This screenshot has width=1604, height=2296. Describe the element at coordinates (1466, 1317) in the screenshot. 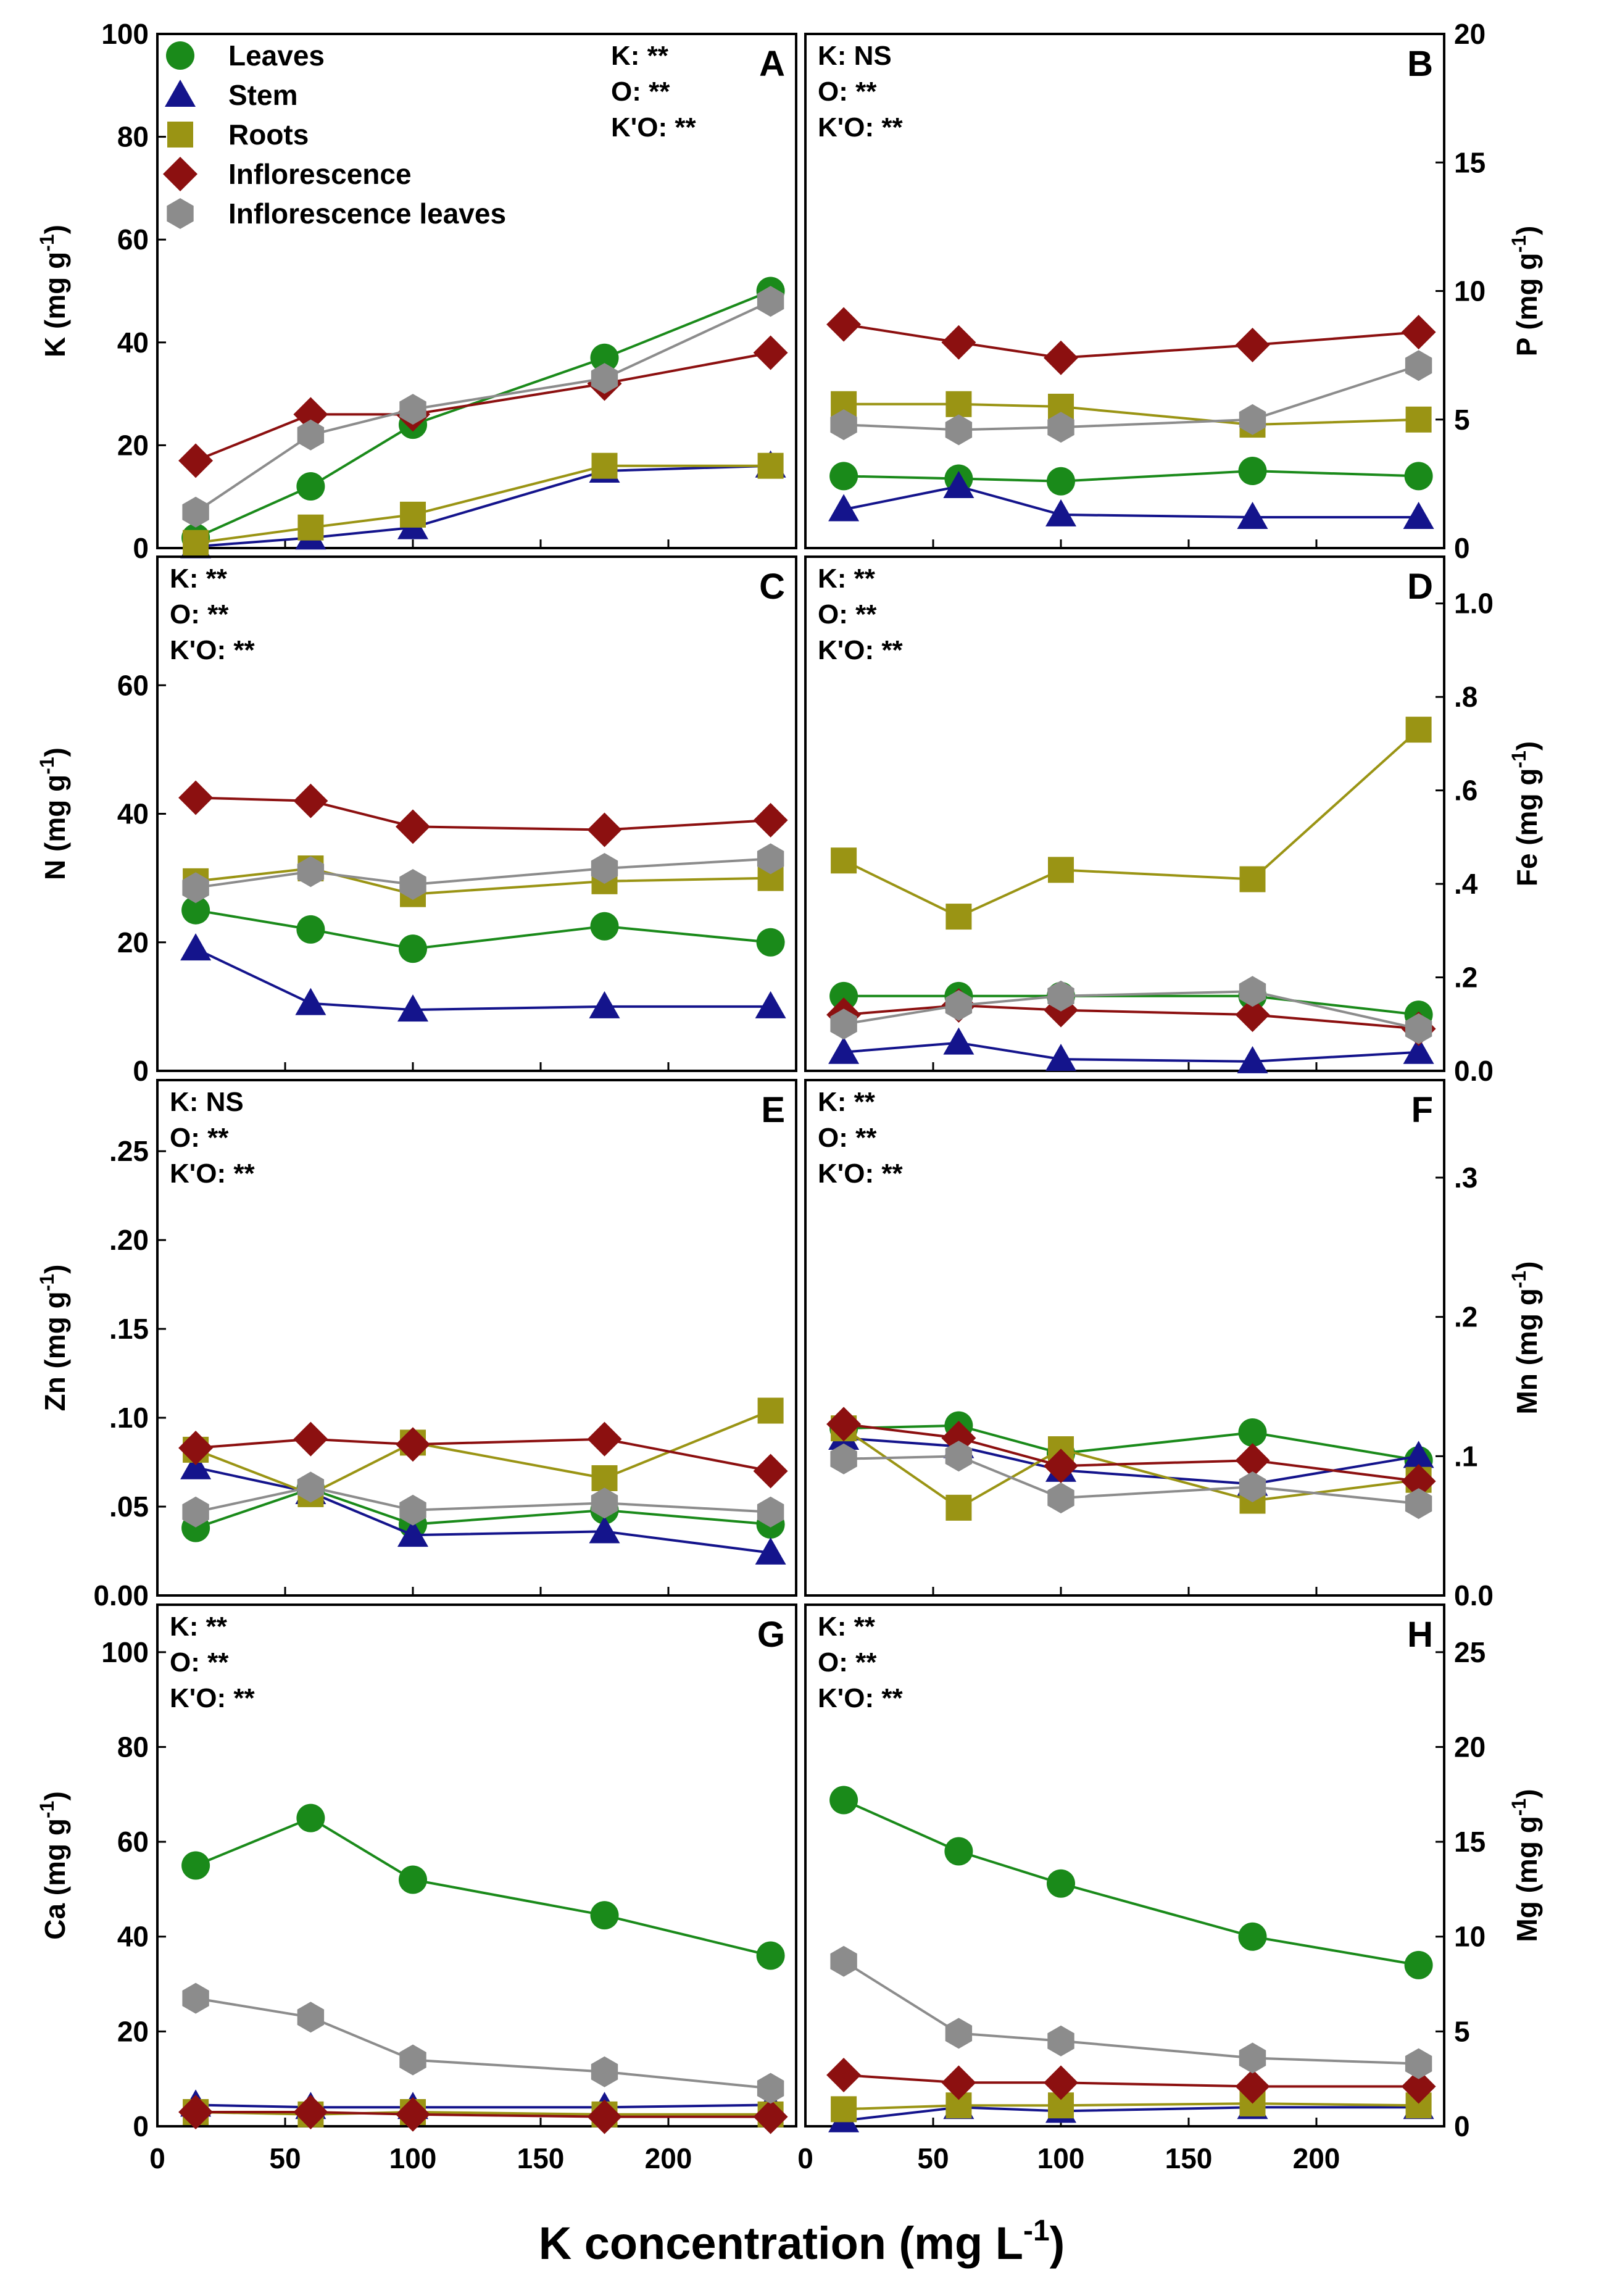

I see `y-tick-label: .2` at that location.